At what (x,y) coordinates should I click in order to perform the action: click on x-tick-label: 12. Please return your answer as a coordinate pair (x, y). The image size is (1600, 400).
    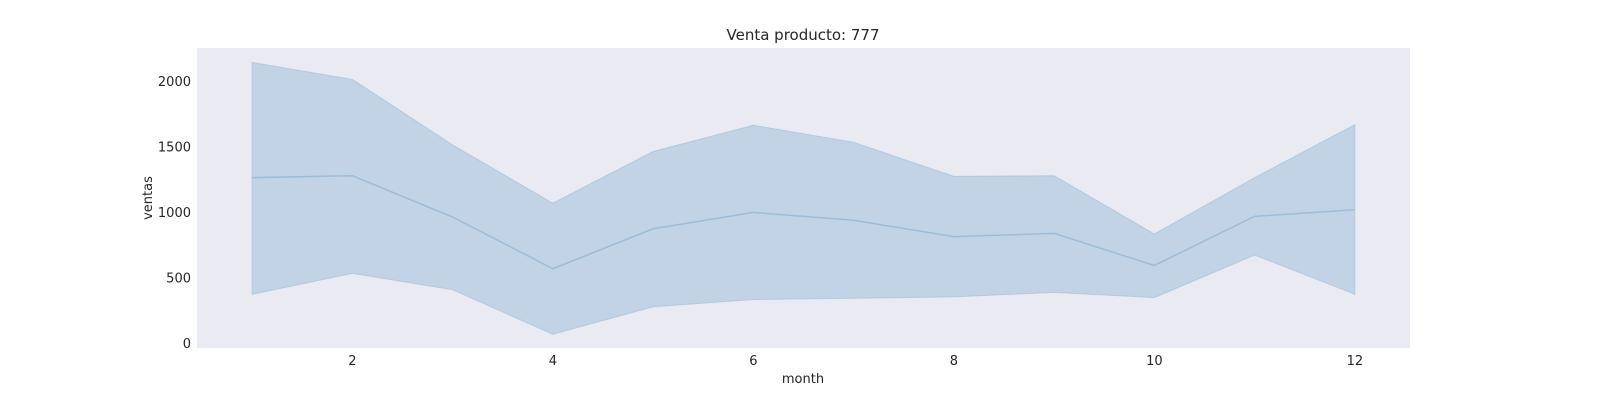
    Looking at the image, I should click on (1355, 361).